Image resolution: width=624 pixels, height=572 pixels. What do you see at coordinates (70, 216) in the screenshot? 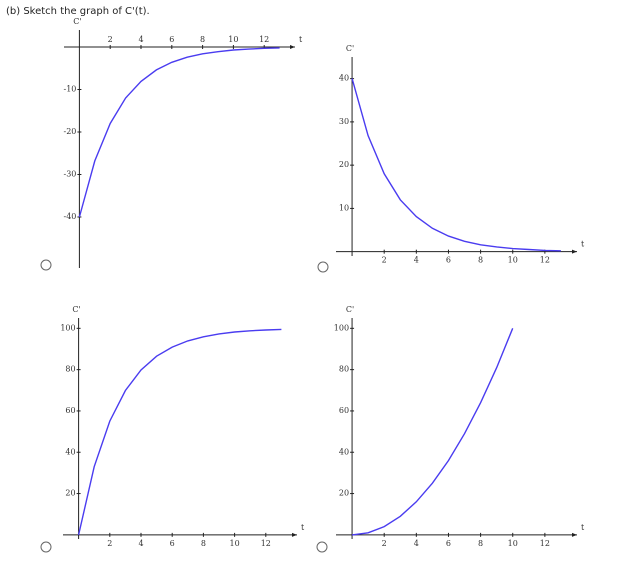
I see `y-tick-label: -40` at bounding box center [70, 216].